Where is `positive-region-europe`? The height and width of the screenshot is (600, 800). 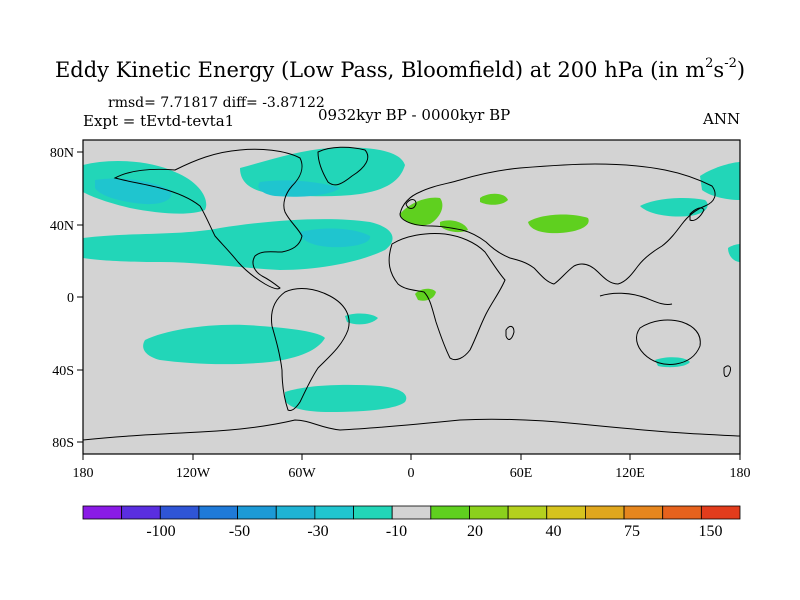
positive-region-europe is located at coordinates (421, 211).